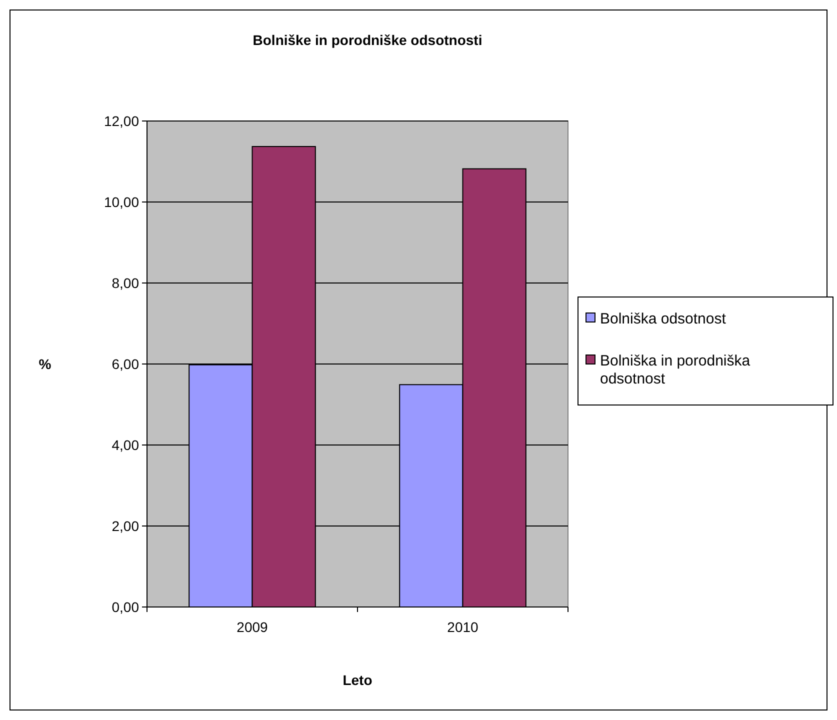 This screenshot has width=837, height=720. Describe the element at coordinates (45, 364) in the screenshot. I see `y-axis-title: %` at that location.